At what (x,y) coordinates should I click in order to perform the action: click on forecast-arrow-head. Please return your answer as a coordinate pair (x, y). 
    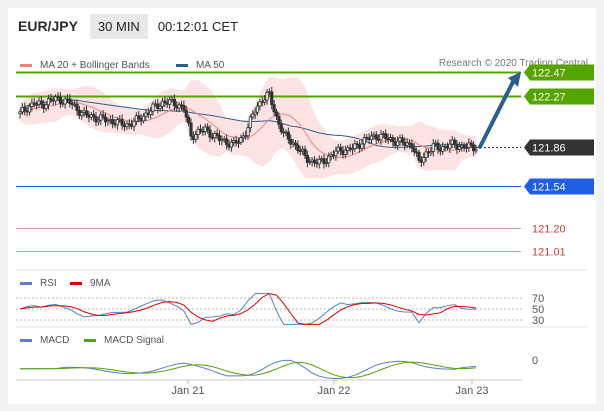
    Looking at the image, I should click on (514, 79).